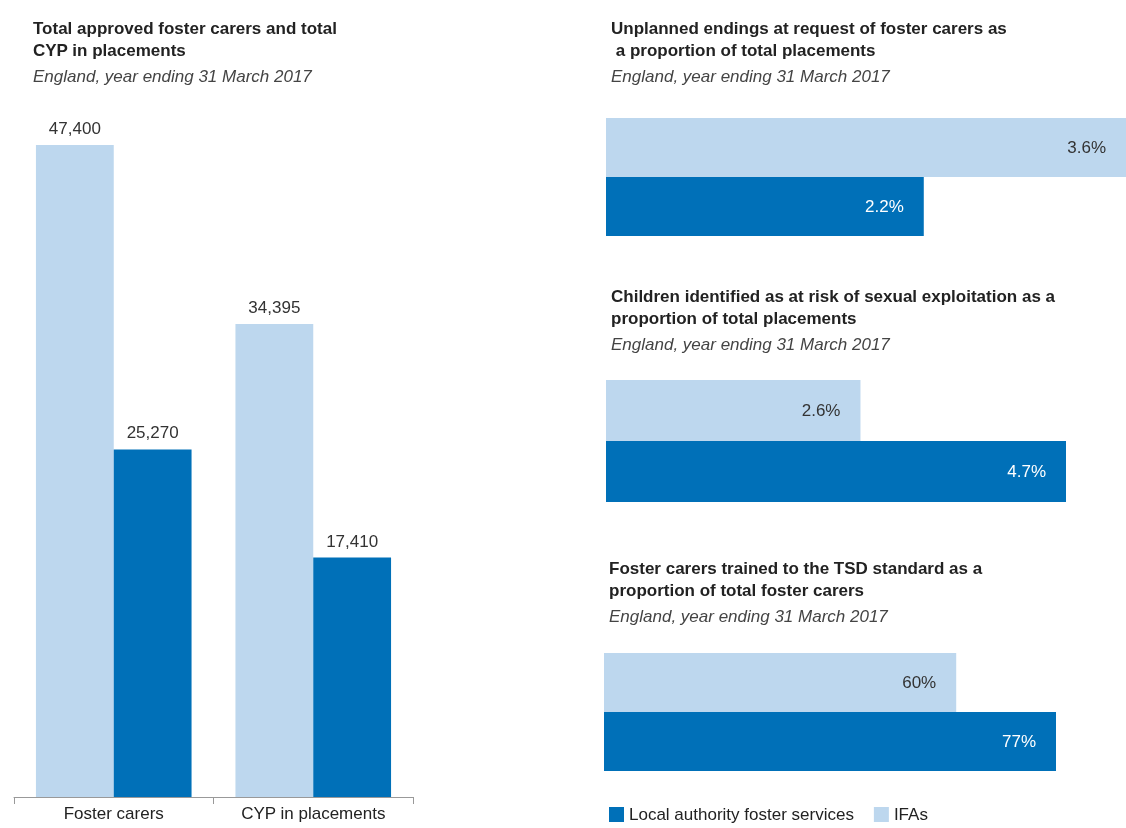  I want to click on data-label: 34,395, so click(274, 307).